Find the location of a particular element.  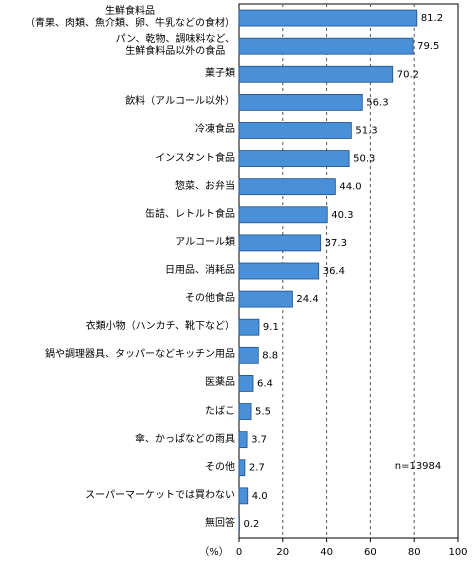

value-label: 79.5 is located at coordinates (428, 46).